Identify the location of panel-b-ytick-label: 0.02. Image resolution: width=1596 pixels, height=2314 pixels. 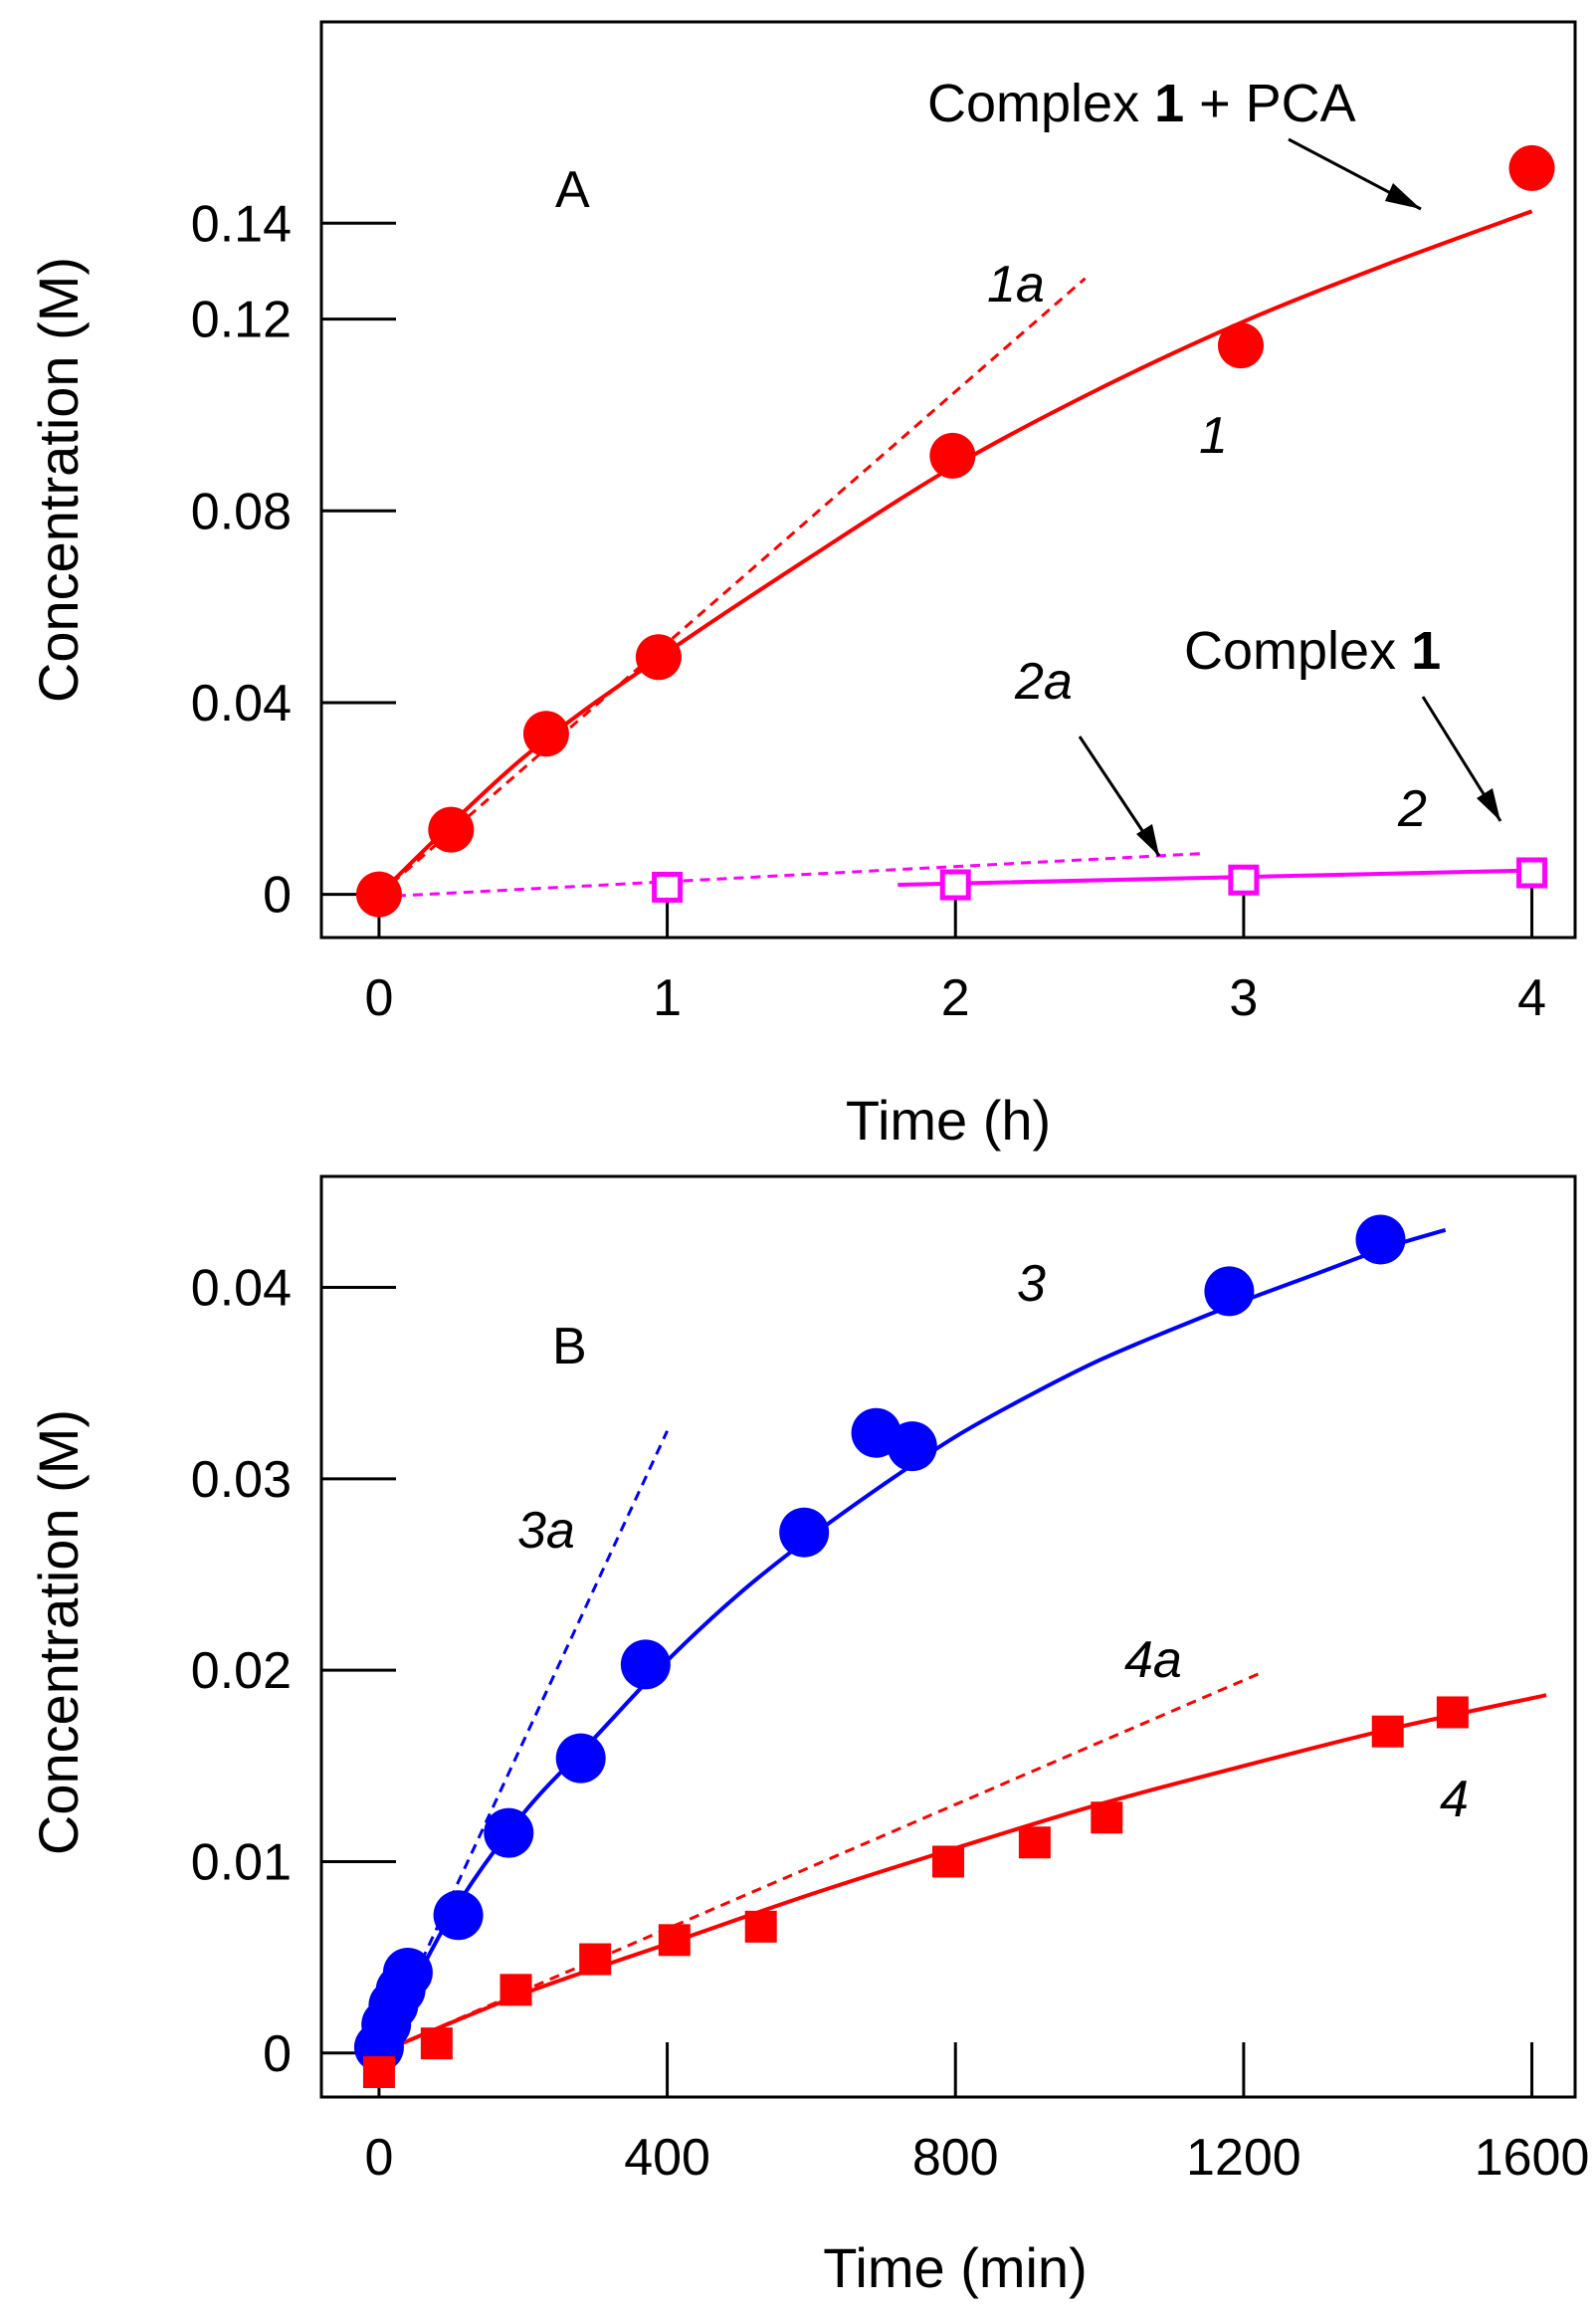
(242, 1671).